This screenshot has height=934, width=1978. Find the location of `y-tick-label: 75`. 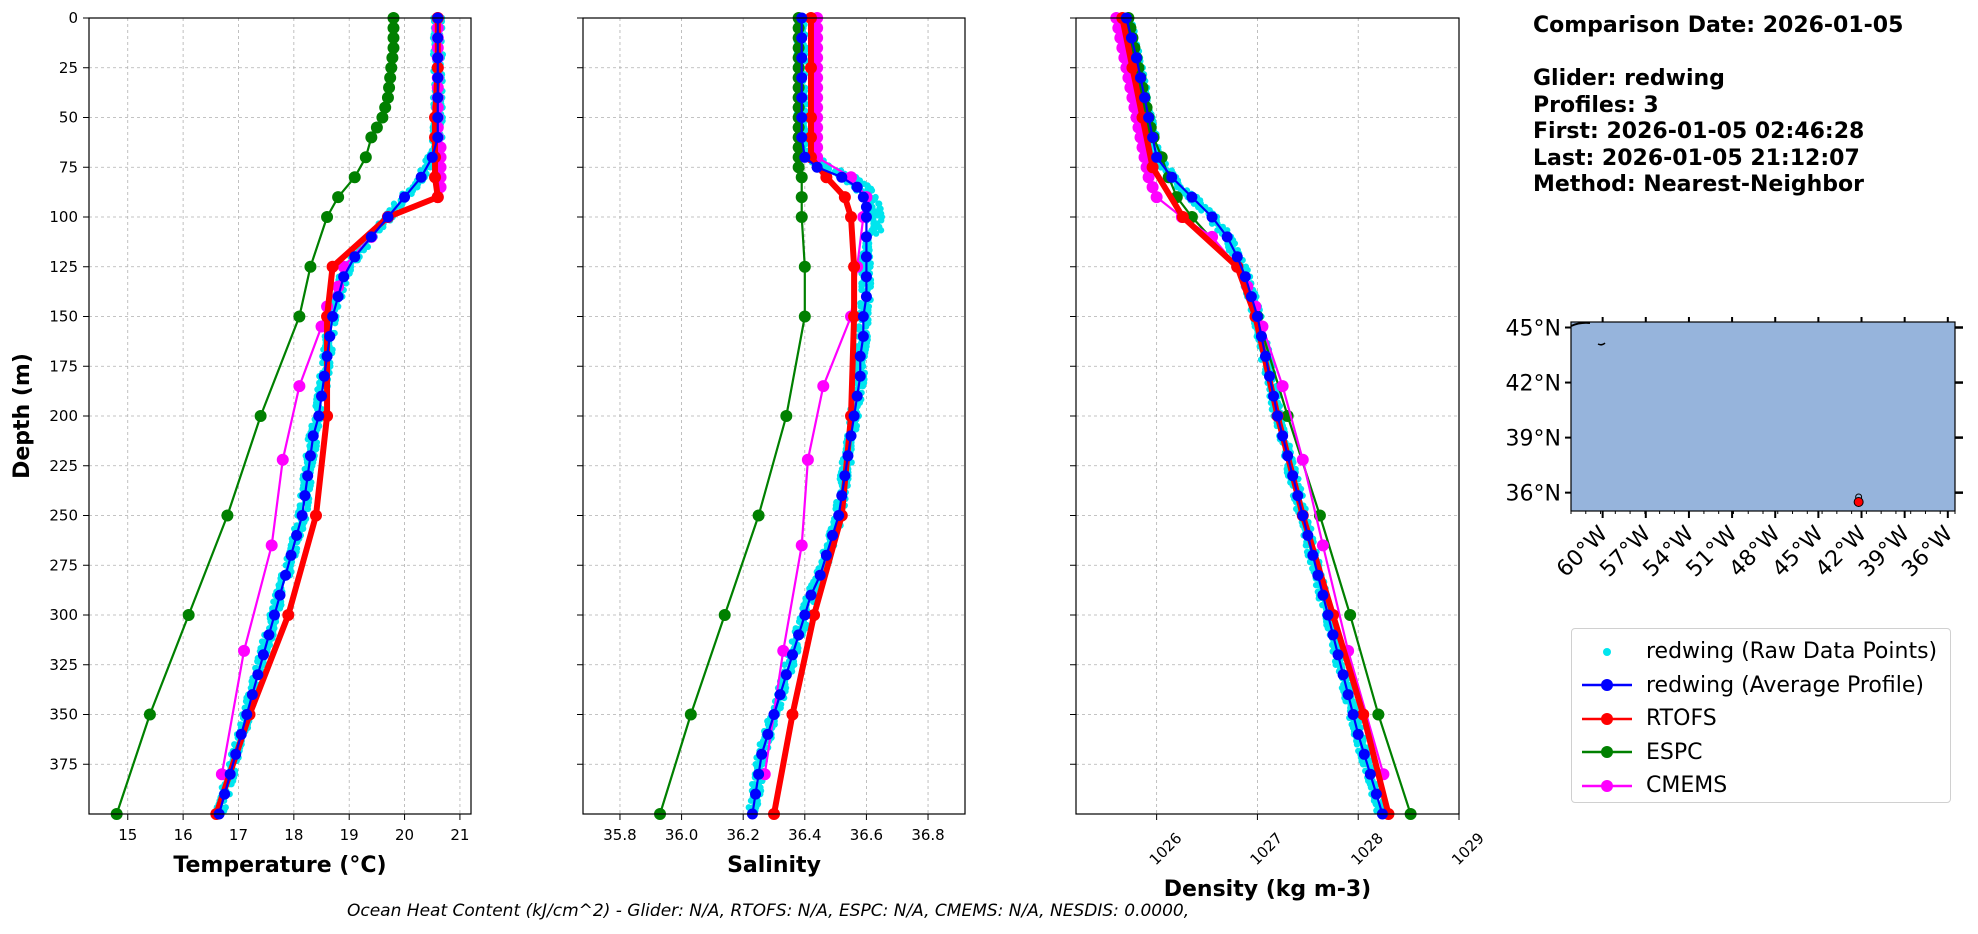

y-tick-label: 75 is located at coordinates (68, 167).